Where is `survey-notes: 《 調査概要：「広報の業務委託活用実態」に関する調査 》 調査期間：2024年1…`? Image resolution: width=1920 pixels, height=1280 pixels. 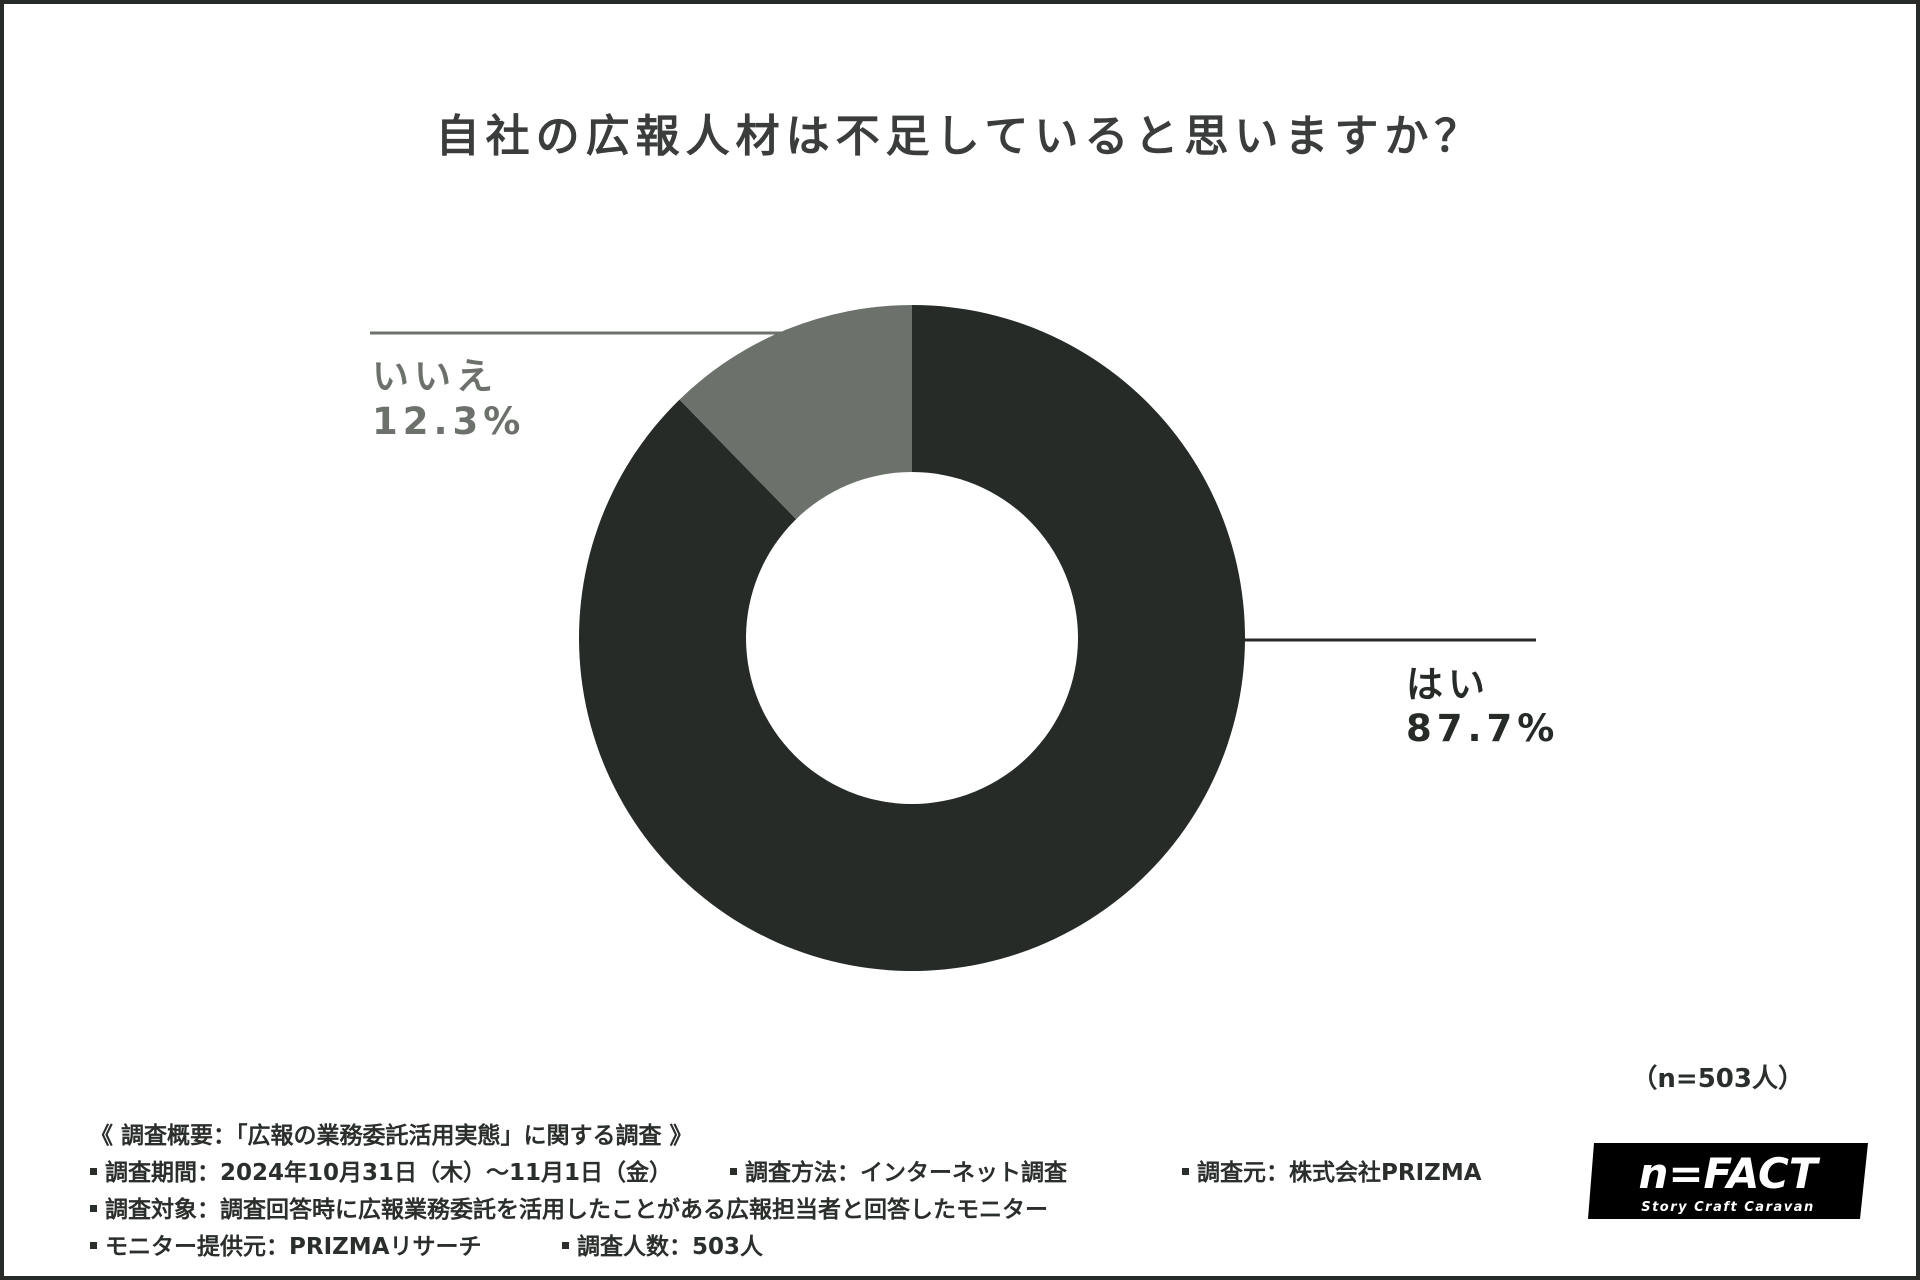
survey-notes: 《 調査概要：「広報の業務委託活用実態」に関する調査 》 調査期間：2024年1… is located at coordinates (786, 1192).